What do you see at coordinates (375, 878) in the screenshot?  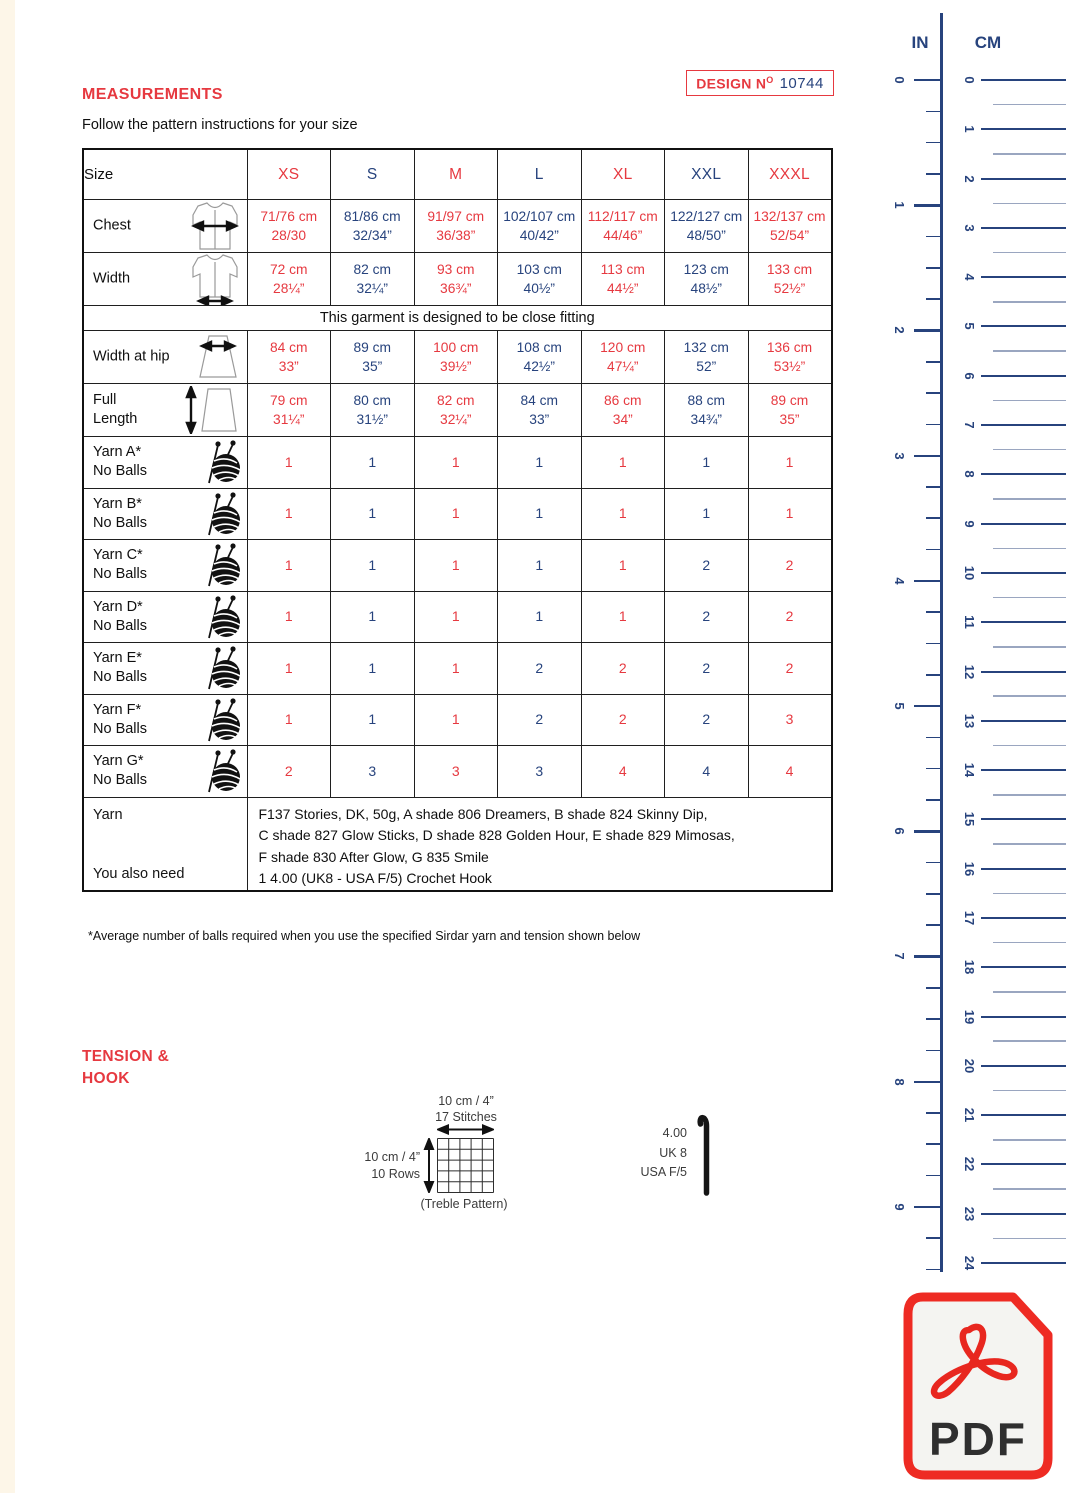 I see `also-need-text: 1 4.00 (UK8 - USA F/5) Crochet Hook` at bounding box center [375, 878].